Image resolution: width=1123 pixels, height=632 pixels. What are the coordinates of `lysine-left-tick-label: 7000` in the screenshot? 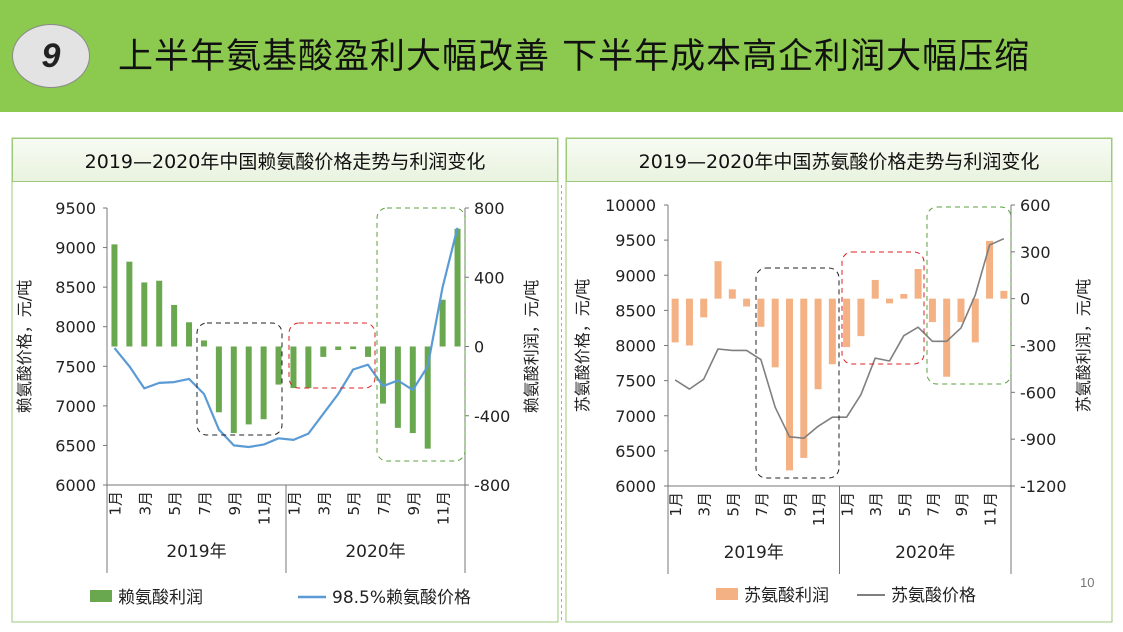 It's located at (75, 406).